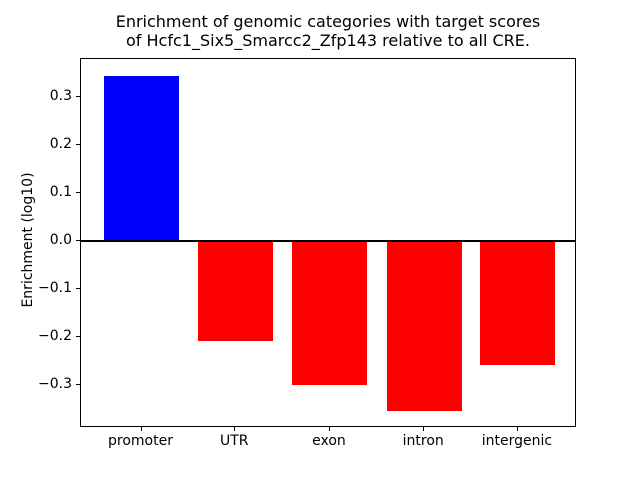 Image resolution: width=640 pixels, height=480 pixels. What do you see at coordinates (55, 336) in the screenshot?
I see `y-tick-label-−0.2: −0.2` at bounding box center [55, 336].